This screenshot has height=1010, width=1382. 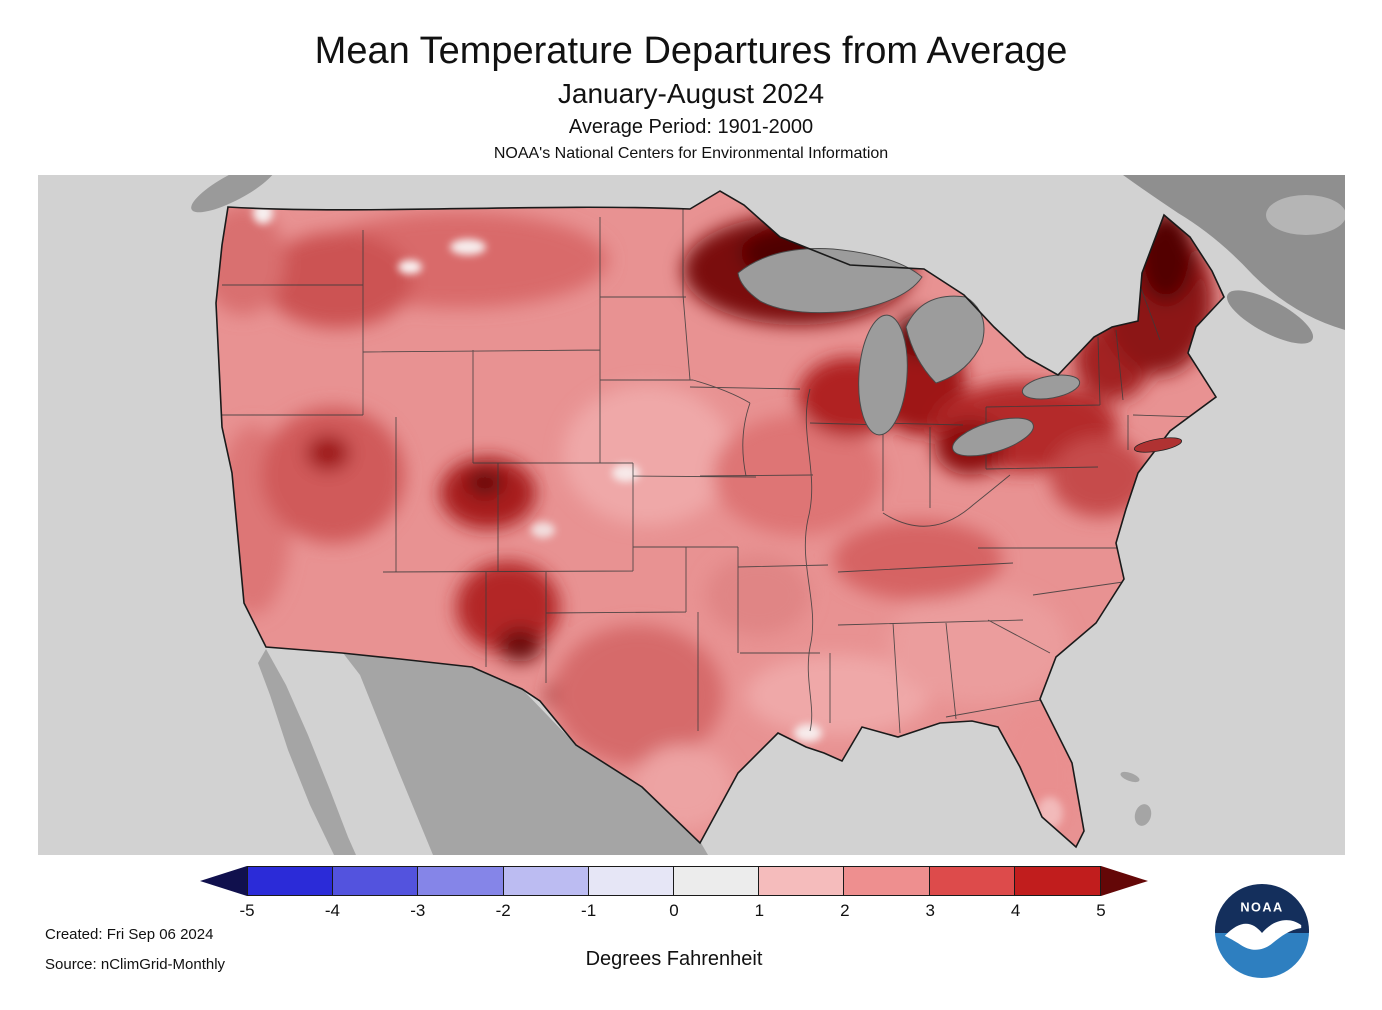 What do you see at coordinates (883, 375) in the screenshot?
I see `lake-michigan` at bounding box center [883, 375].